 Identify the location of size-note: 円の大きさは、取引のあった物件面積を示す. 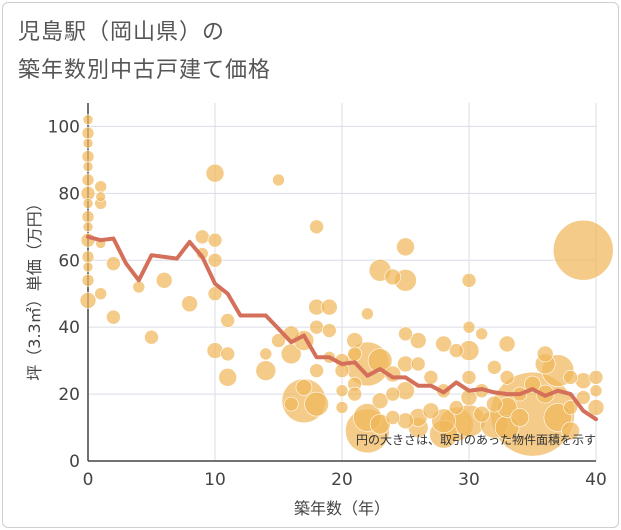
(476, 439).